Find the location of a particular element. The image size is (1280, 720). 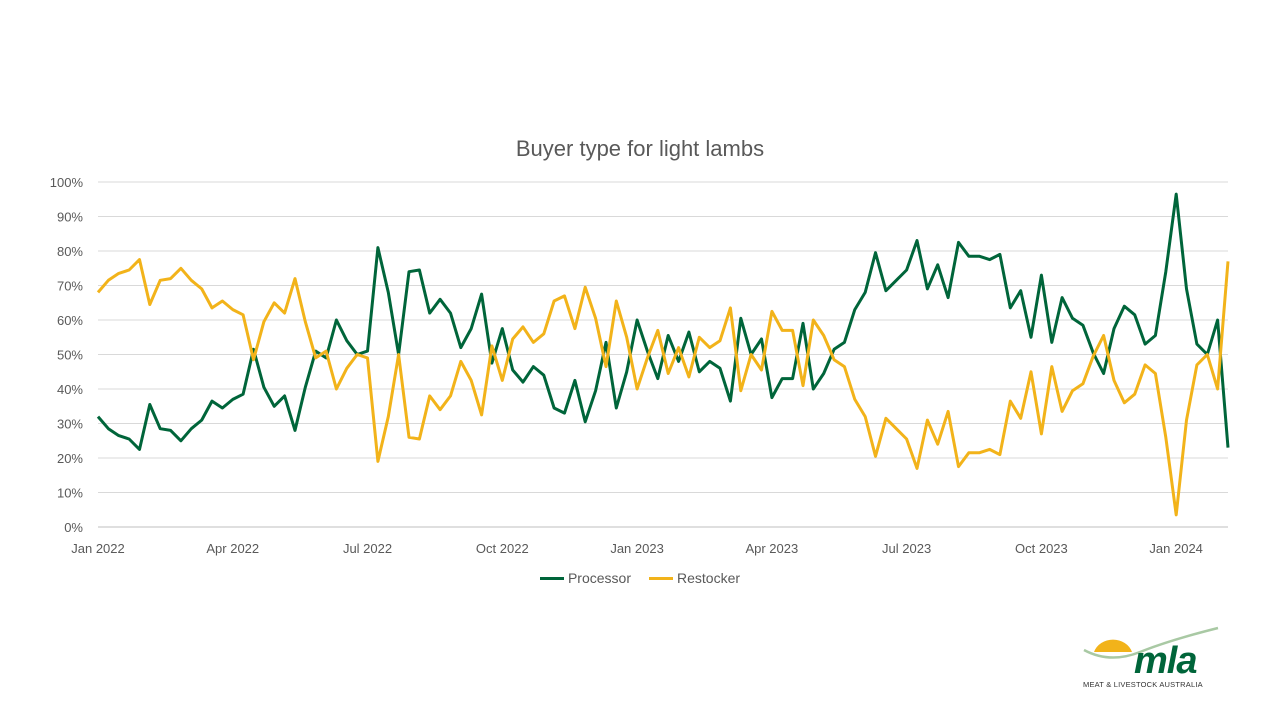

y-tick-label: 100% is located at coordinates (67, 182).